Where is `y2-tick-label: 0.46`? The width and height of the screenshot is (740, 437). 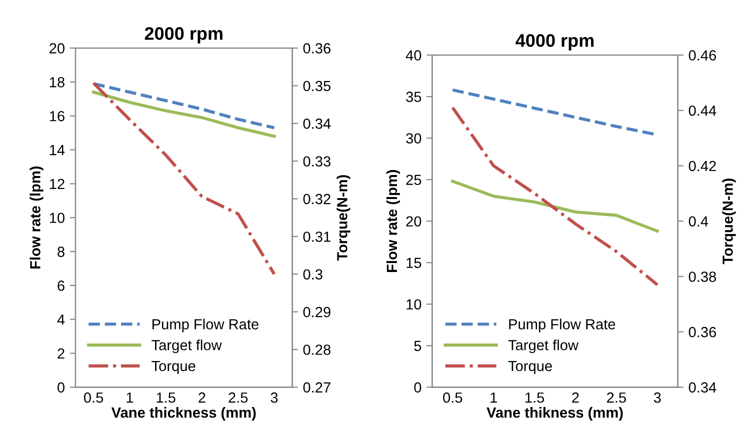
y2-tick-label: 0.46 is located at coordinates (702, 55).